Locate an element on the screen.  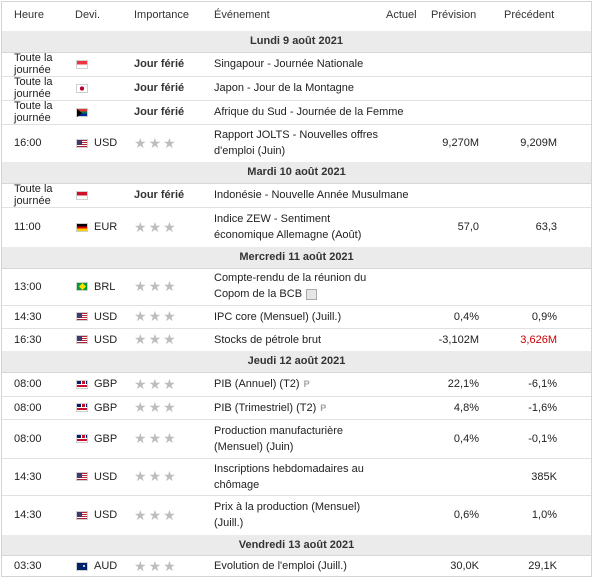
header-previous: Précédent is located at coordinates (529, 15).